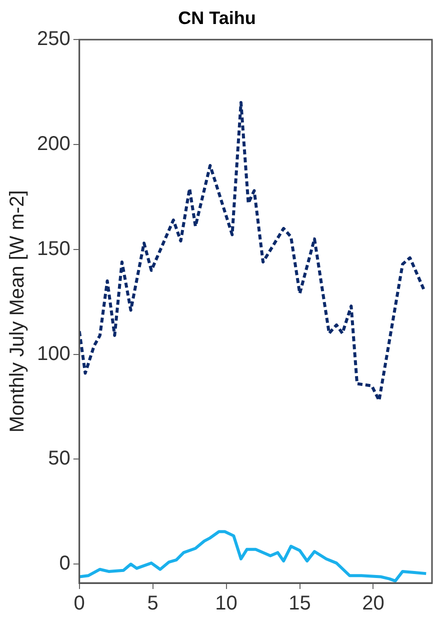 The width and height of the screenshot is (436, 619). What do you see at coordinates (217, 18) in the screenshot?
I see `chart-title: CN Taihu` at bounding box center [217, 18].